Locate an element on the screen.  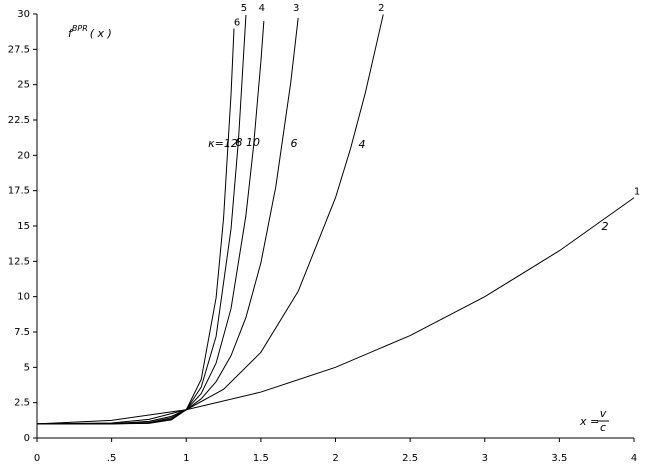
y-tick-label: 22.5 is located at coordinates (19, 120).